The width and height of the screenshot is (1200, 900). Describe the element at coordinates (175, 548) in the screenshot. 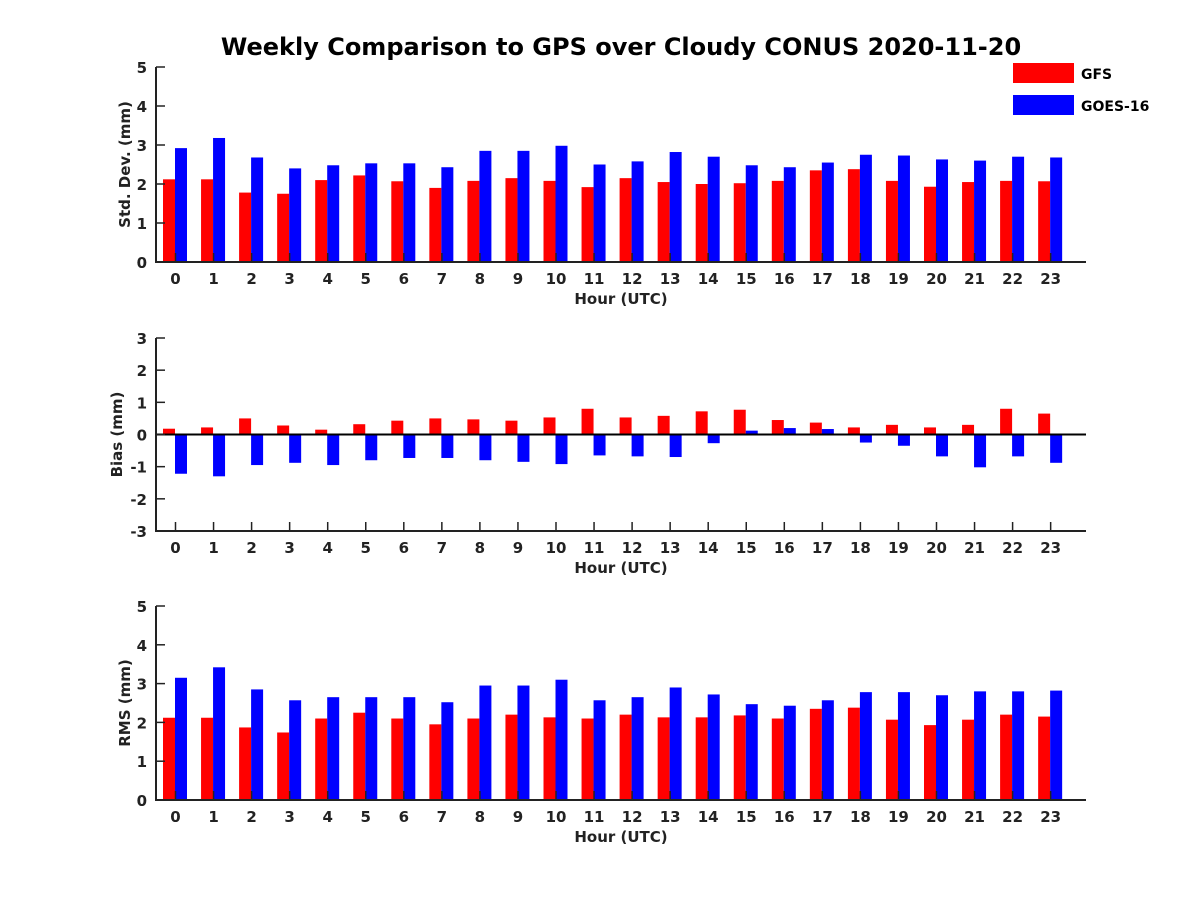

I see `x-tick-label: 0` at that location.